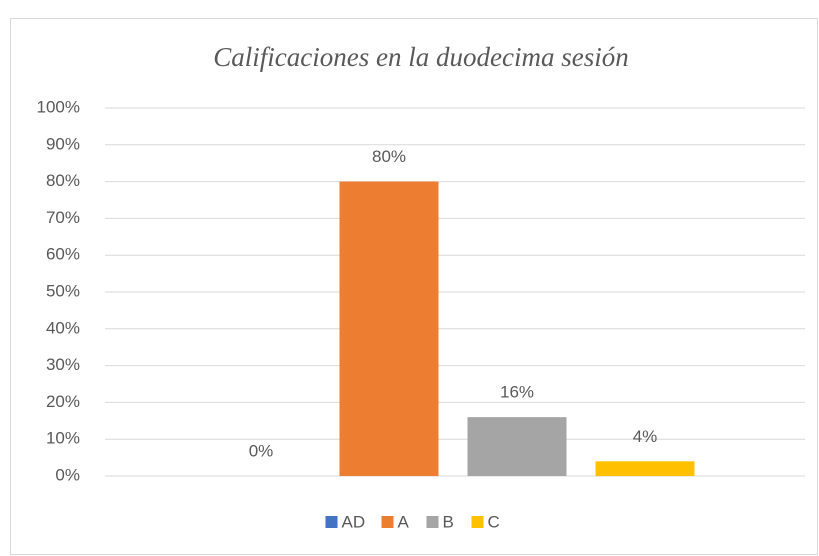  Describe the element at coordinates (494, 521) in the screenshot. I see `legend-label: C` at that location.